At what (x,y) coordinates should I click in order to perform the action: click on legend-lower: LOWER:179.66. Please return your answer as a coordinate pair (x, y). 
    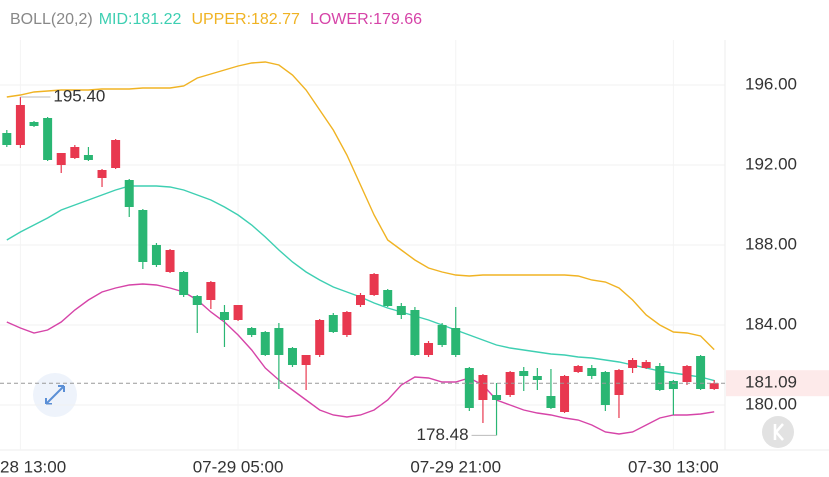
    Looking at the image, I should click on (366, 19).